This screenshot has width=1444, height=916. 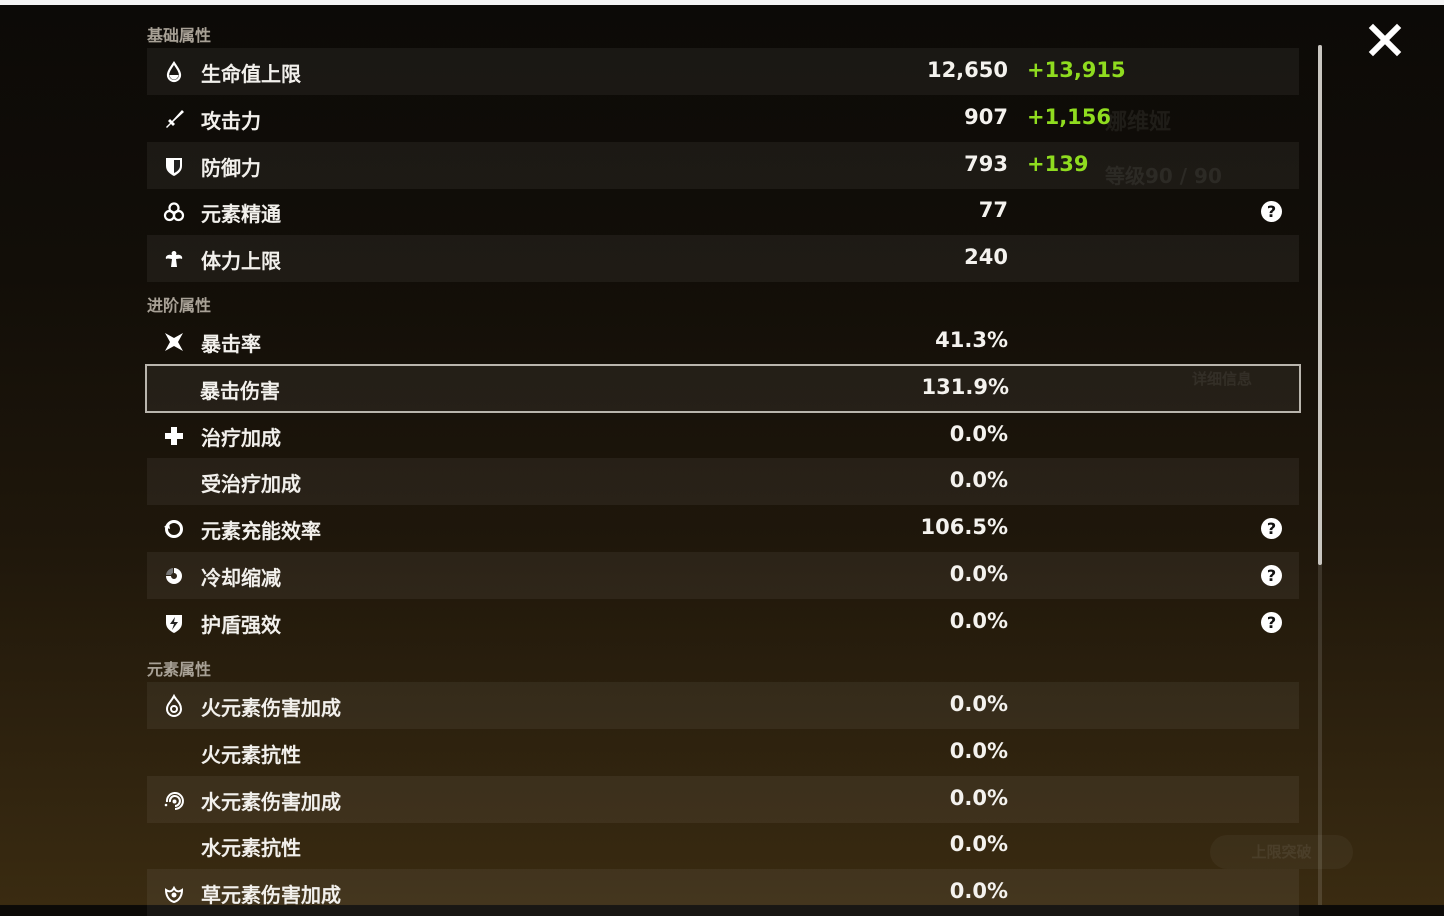 I want to click on bg-character-name: 娜维娅, so click(x=1138, y=122).